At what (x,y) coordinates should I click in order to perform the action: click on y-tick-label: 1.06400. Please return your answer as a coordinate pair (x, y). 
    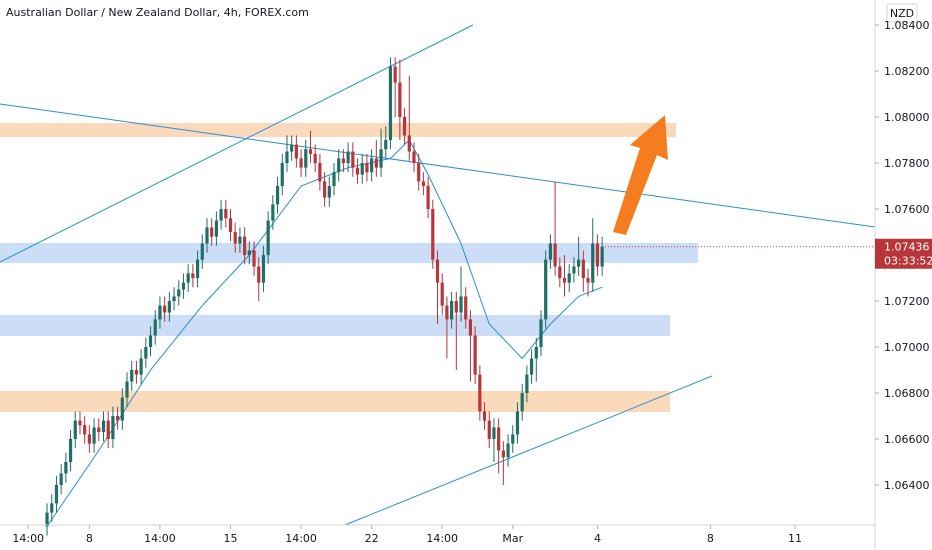
    Looking at the image, I should click on (907, 485).